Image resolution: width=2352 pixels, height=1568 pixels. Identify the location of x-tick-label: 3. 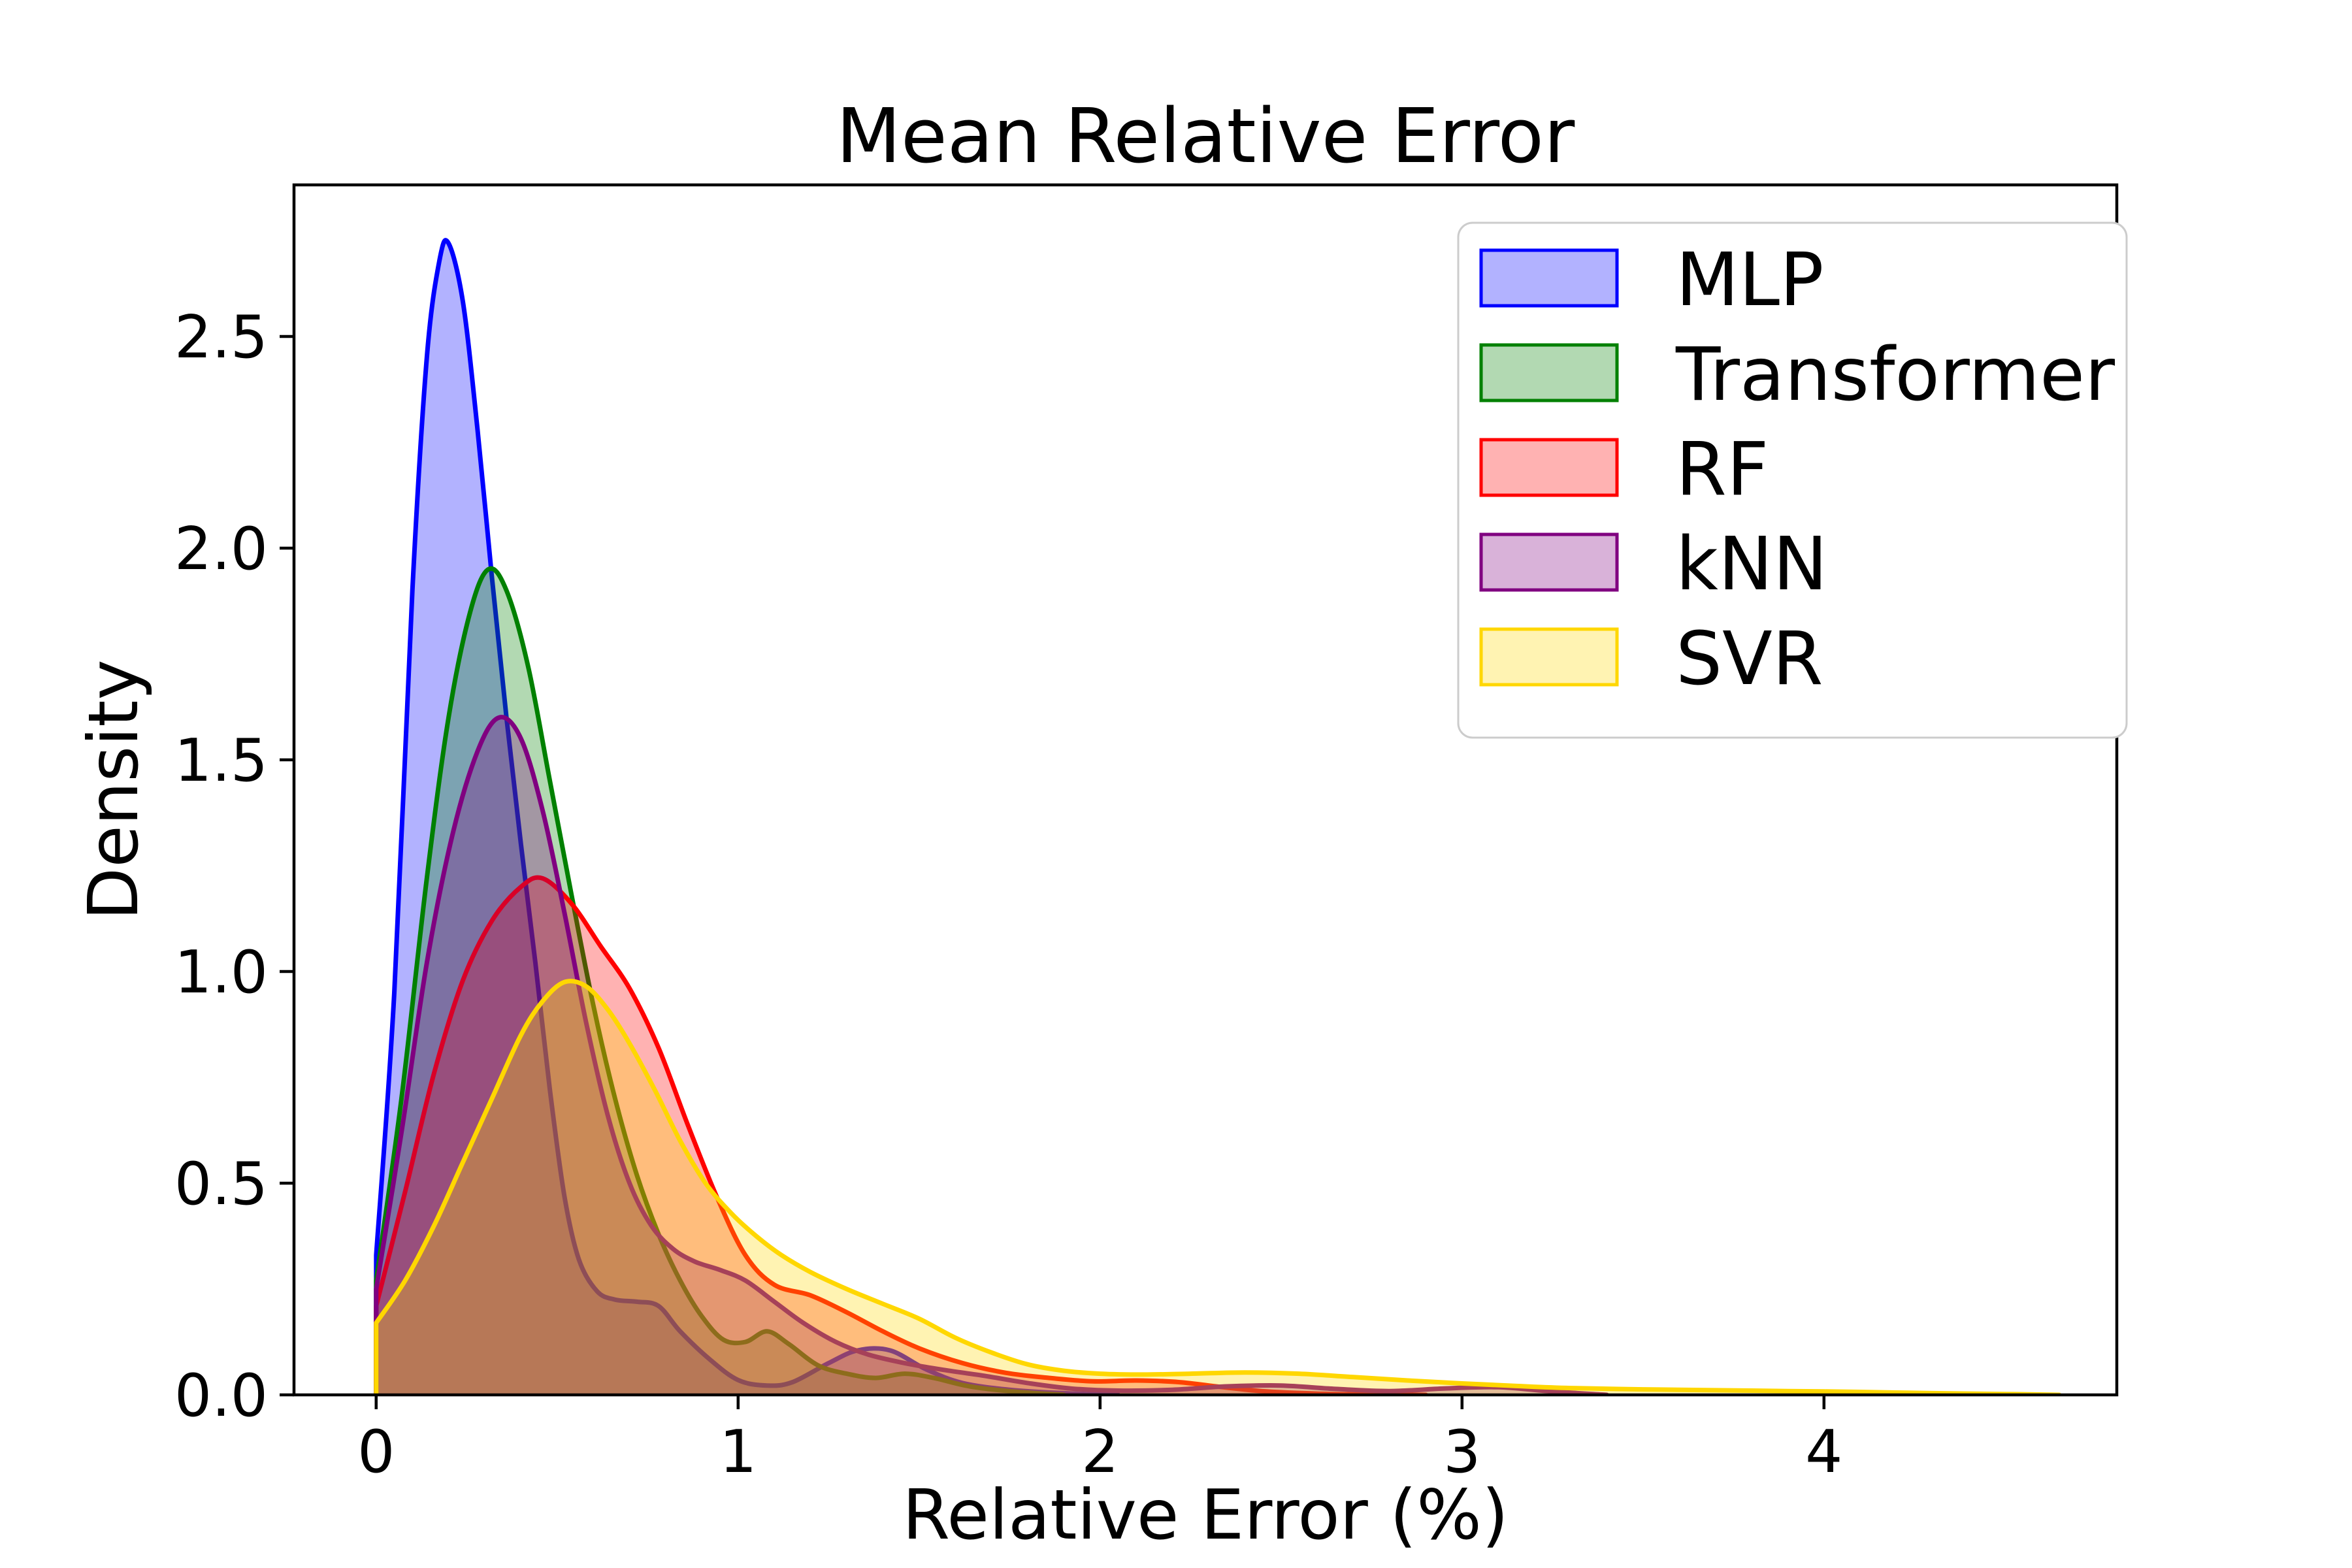
(1461, 1452).